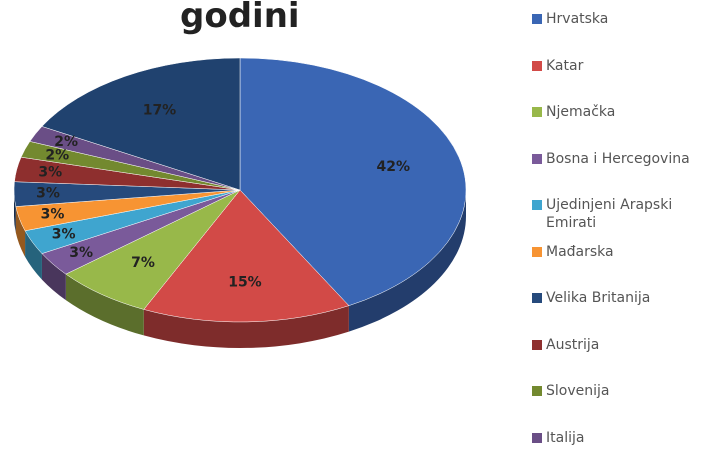 Image resolution: width=719 pixels, height=450 pixels. I want to click on legend-item: Ujedinjeni Arapski Emirati, so click(624, 213).